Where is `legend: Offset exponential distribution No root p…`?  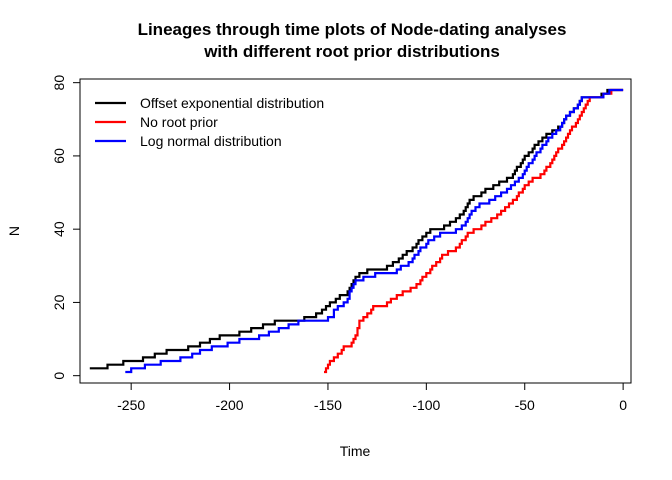
legend: Offset exponential distribution No root p… is located at coordinates (209, 122).